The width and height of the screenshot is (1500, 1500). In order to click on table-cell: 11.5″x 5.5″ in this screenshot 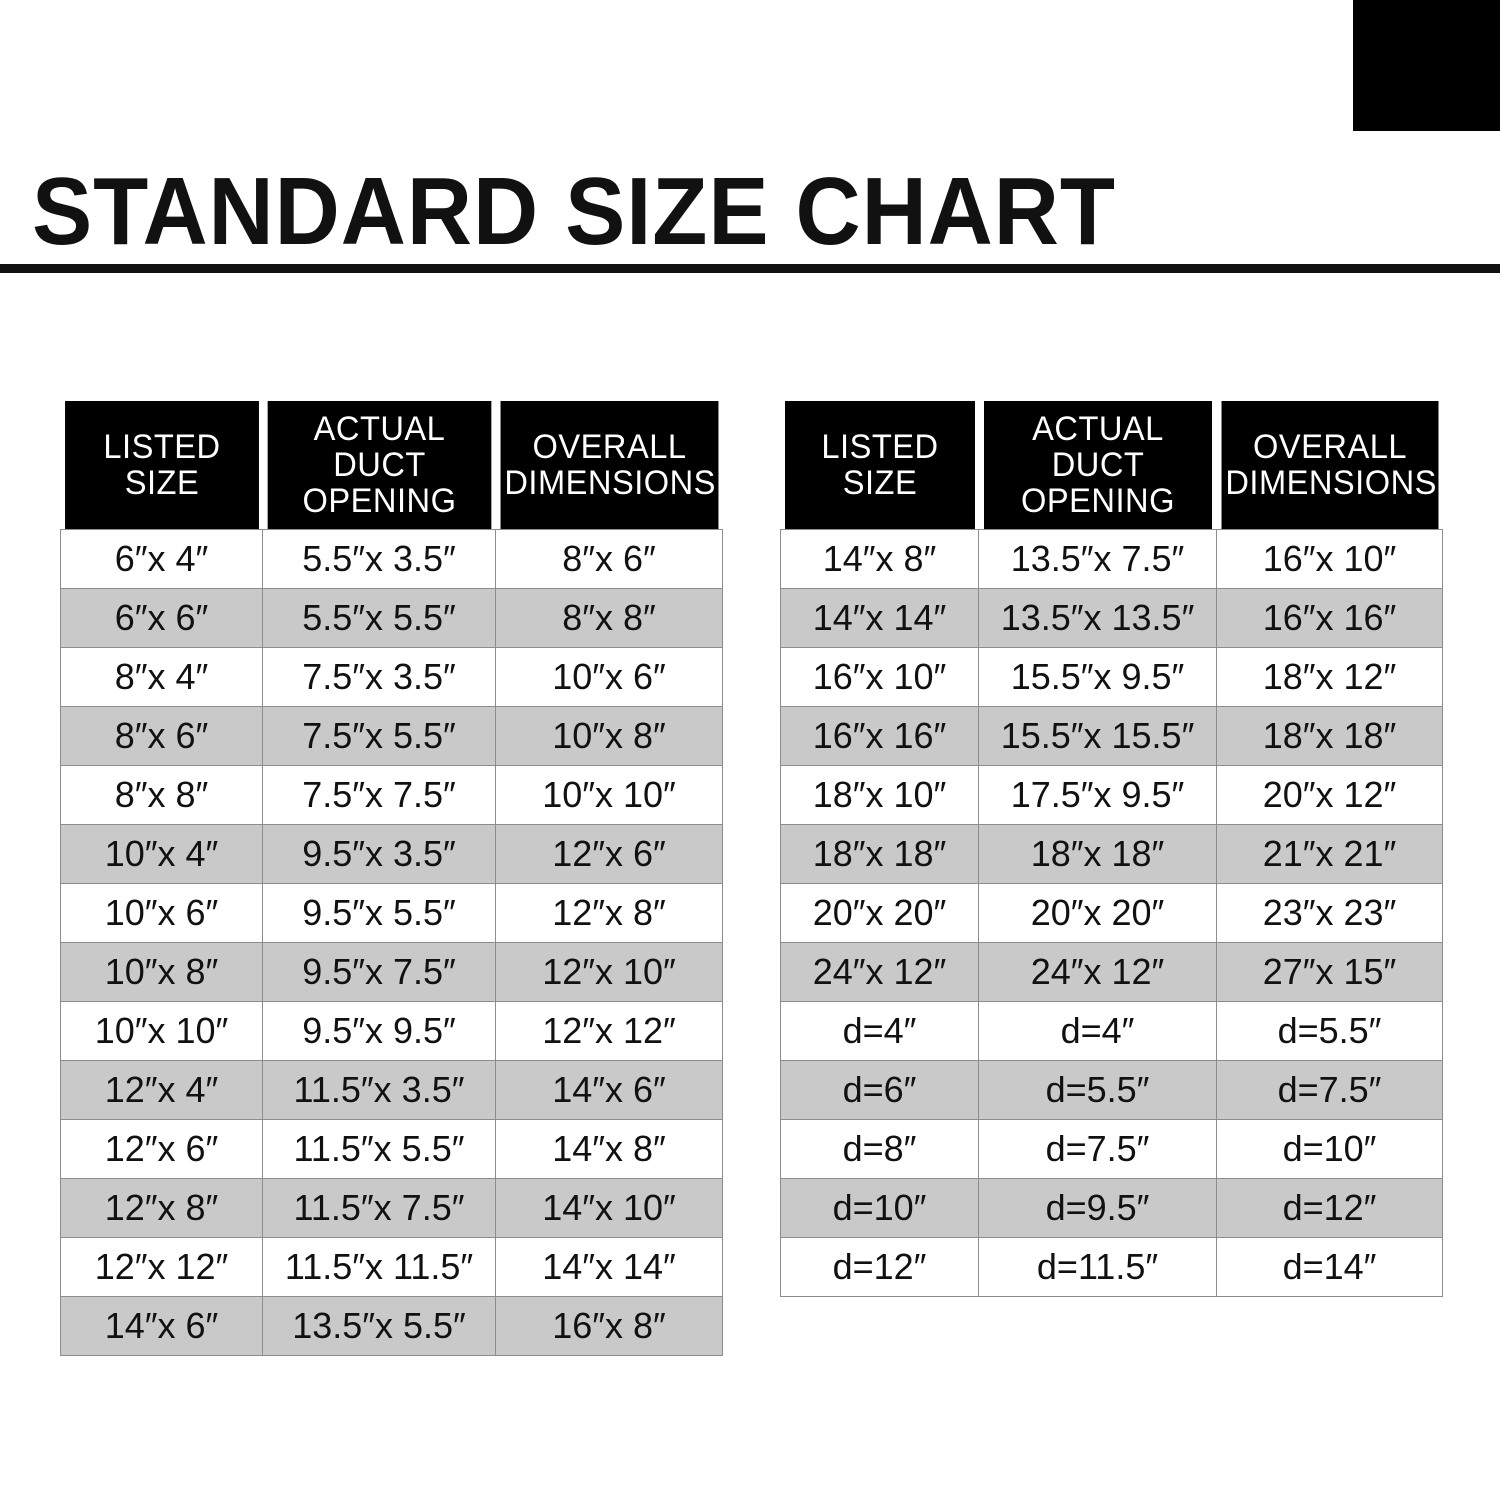, I will do `click(379, 1149)`.